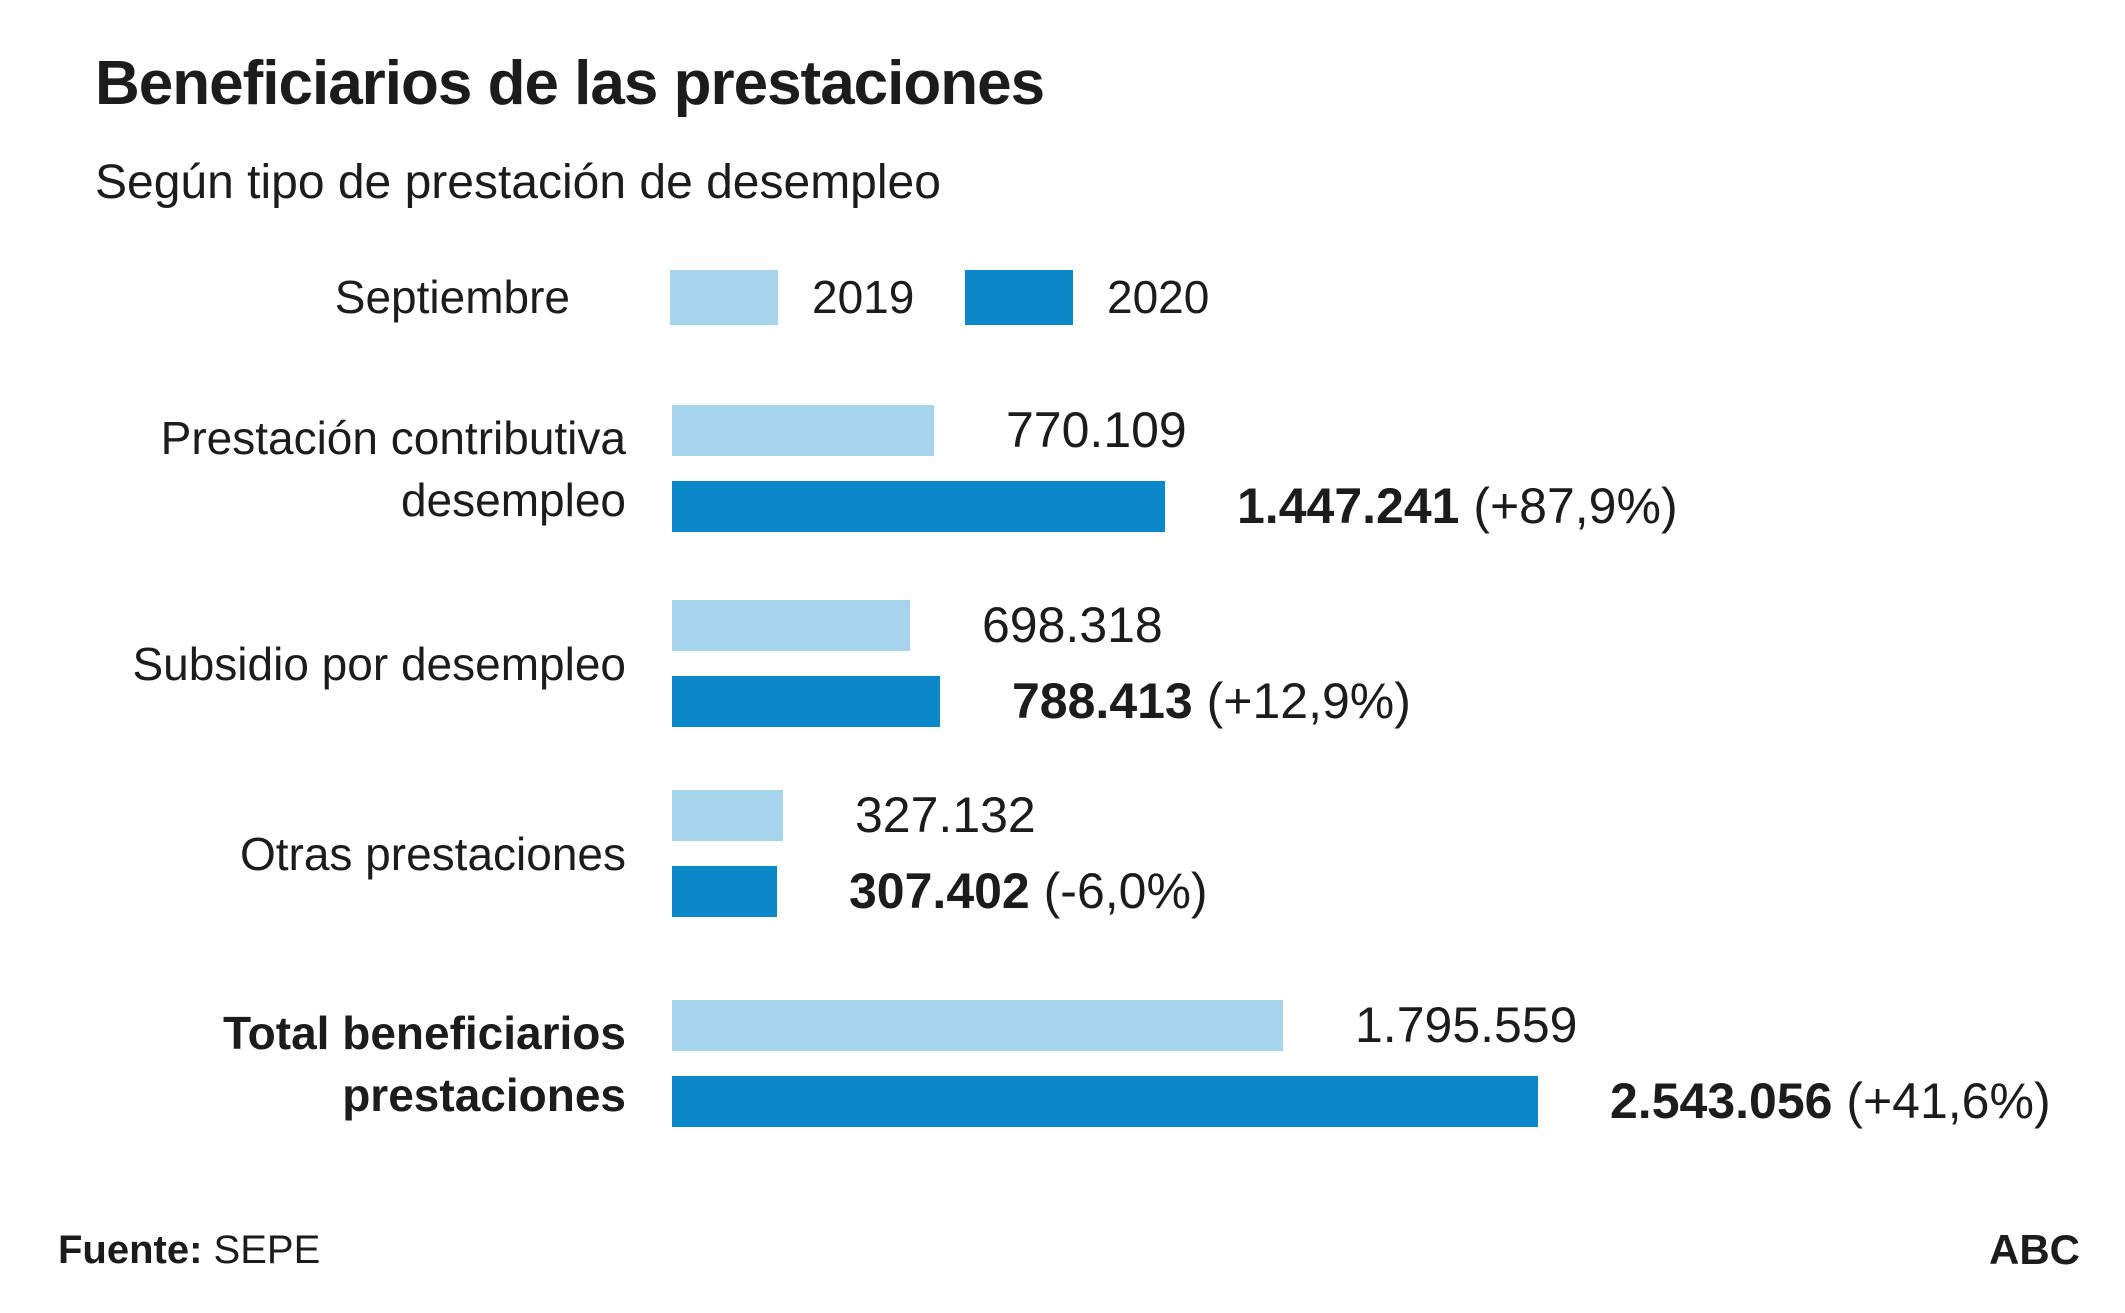 Image resolution: width=2125 pixels, height=1313 pixels. I want to click on value-2020-number: 788.413, so click(1109, 701).